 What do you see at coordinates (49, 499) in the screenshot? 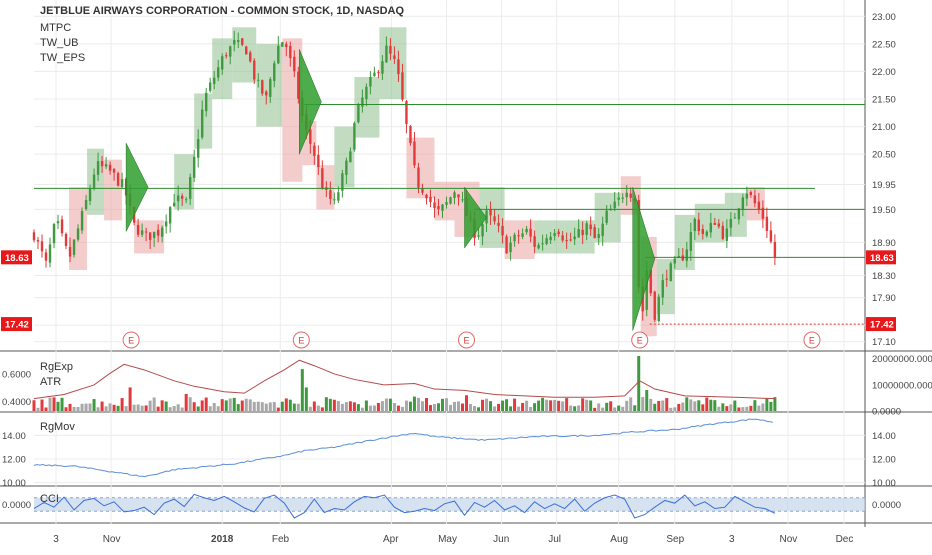
I see `cci-label: CCI` at bounding box center [49, 499].